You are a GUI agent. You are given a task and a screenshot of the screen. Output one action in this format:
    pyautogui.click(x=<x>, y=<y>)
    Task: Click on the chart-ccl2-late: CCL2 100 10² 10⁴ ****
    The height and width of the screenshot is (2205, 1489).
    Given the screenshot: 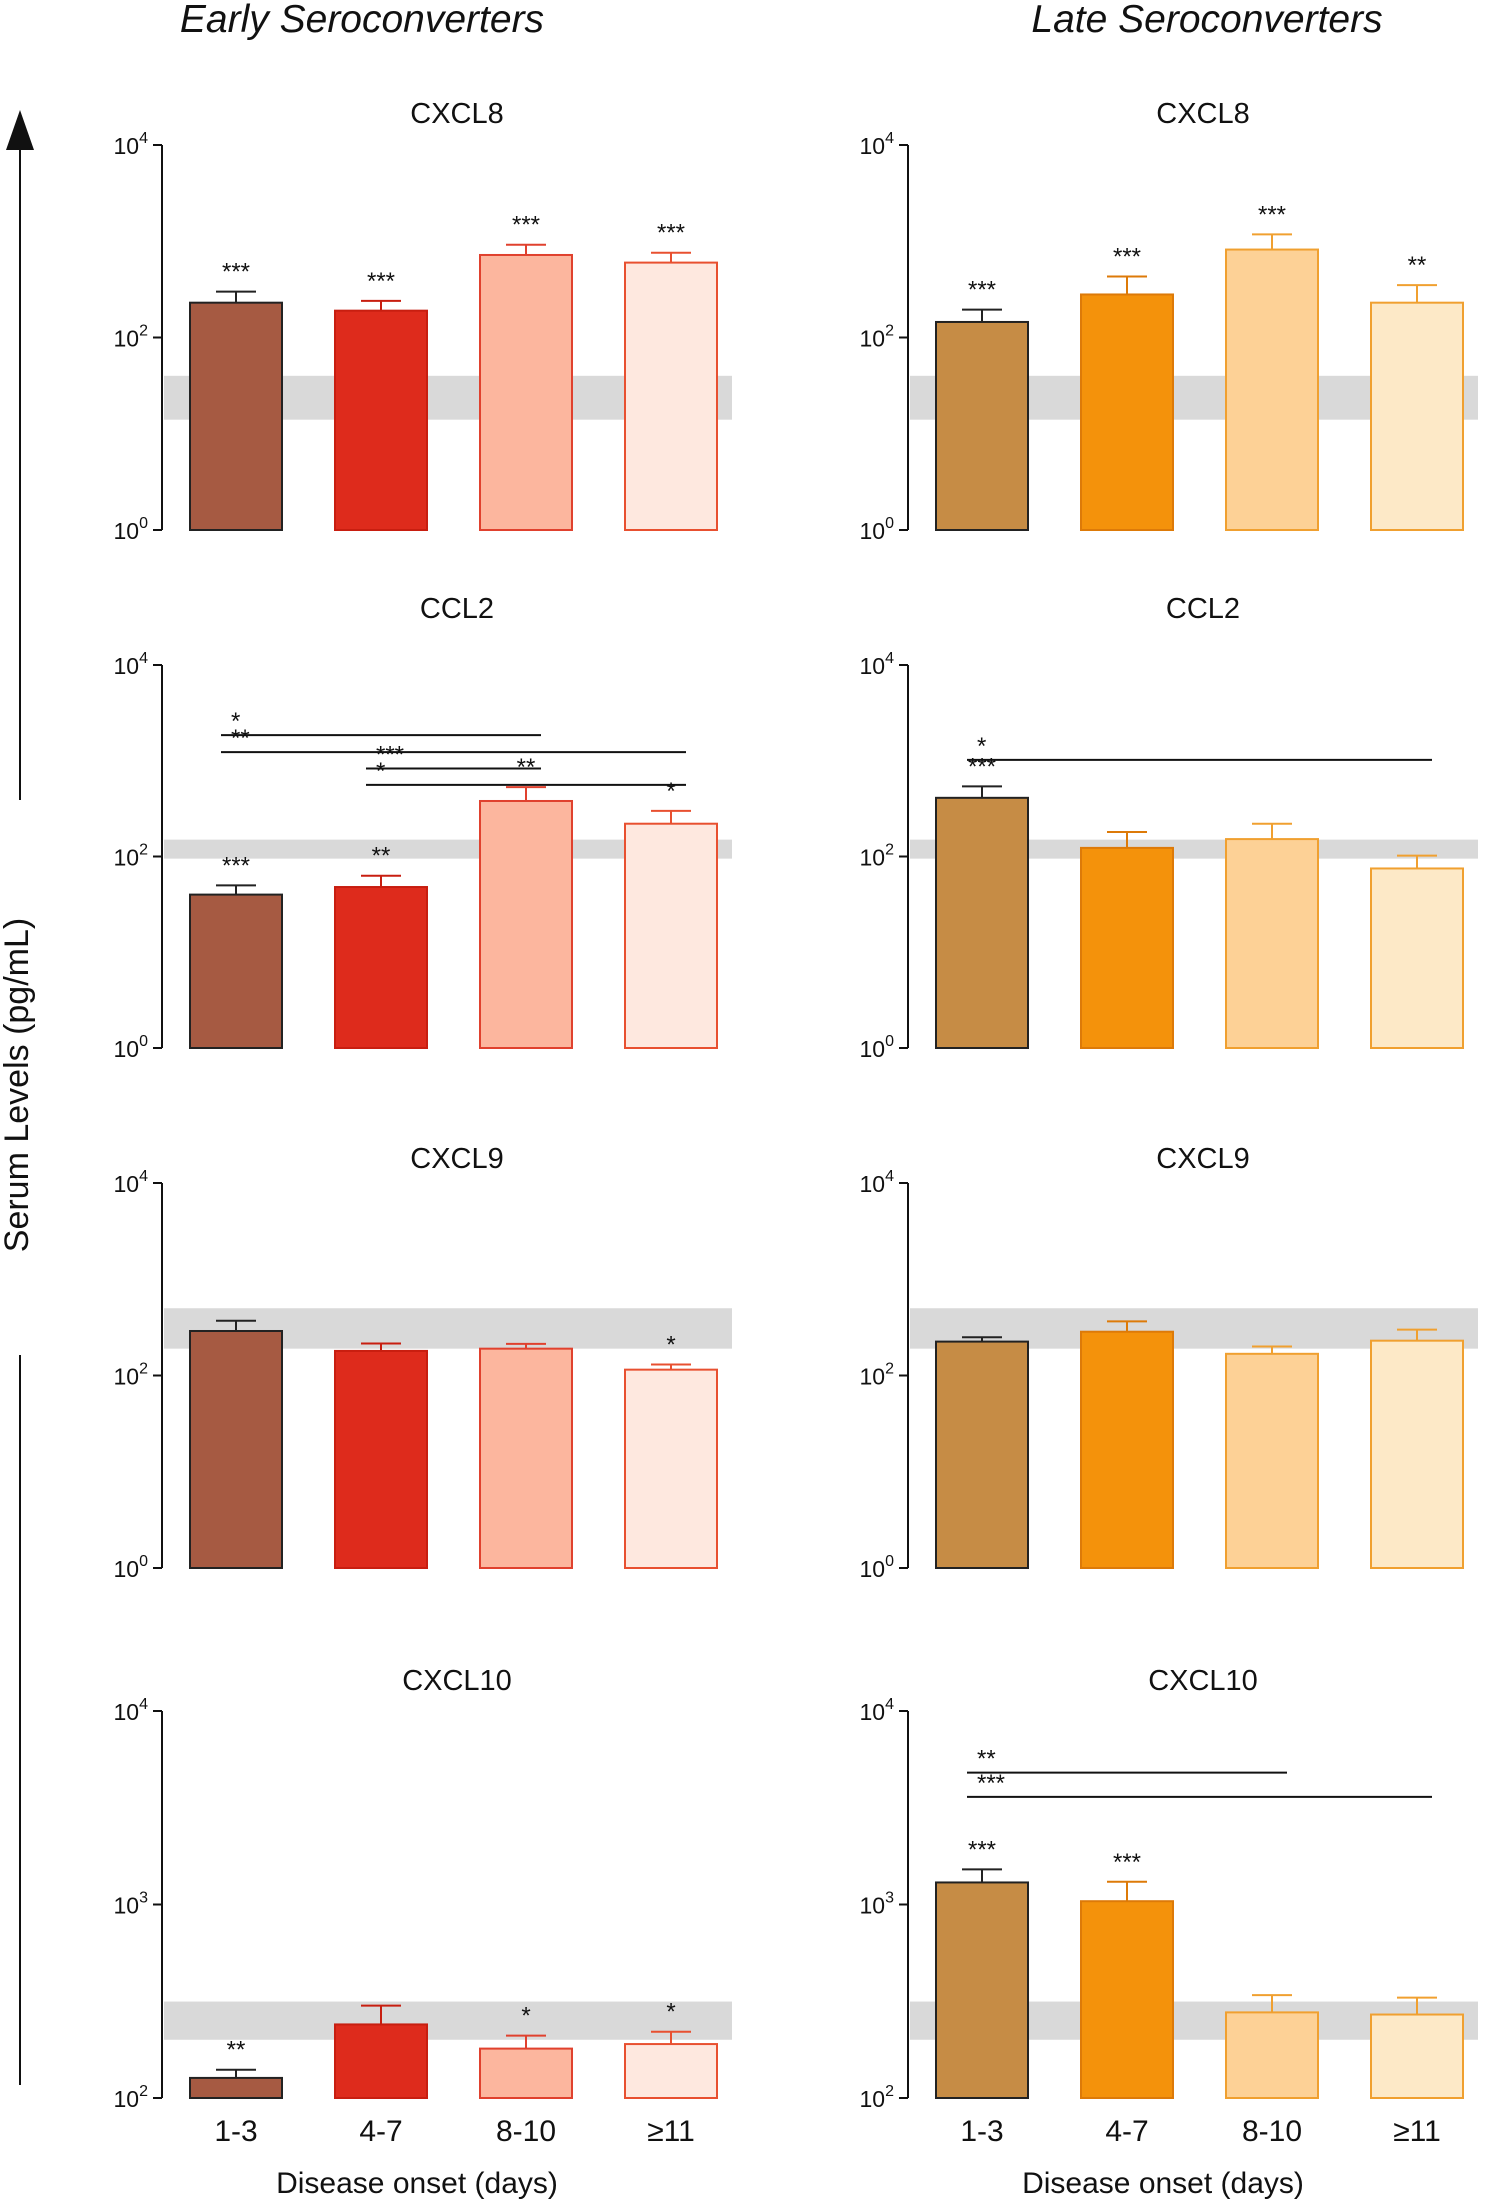 What is the action you would take?
    pyautogui.click(x=1169, y=827)
    